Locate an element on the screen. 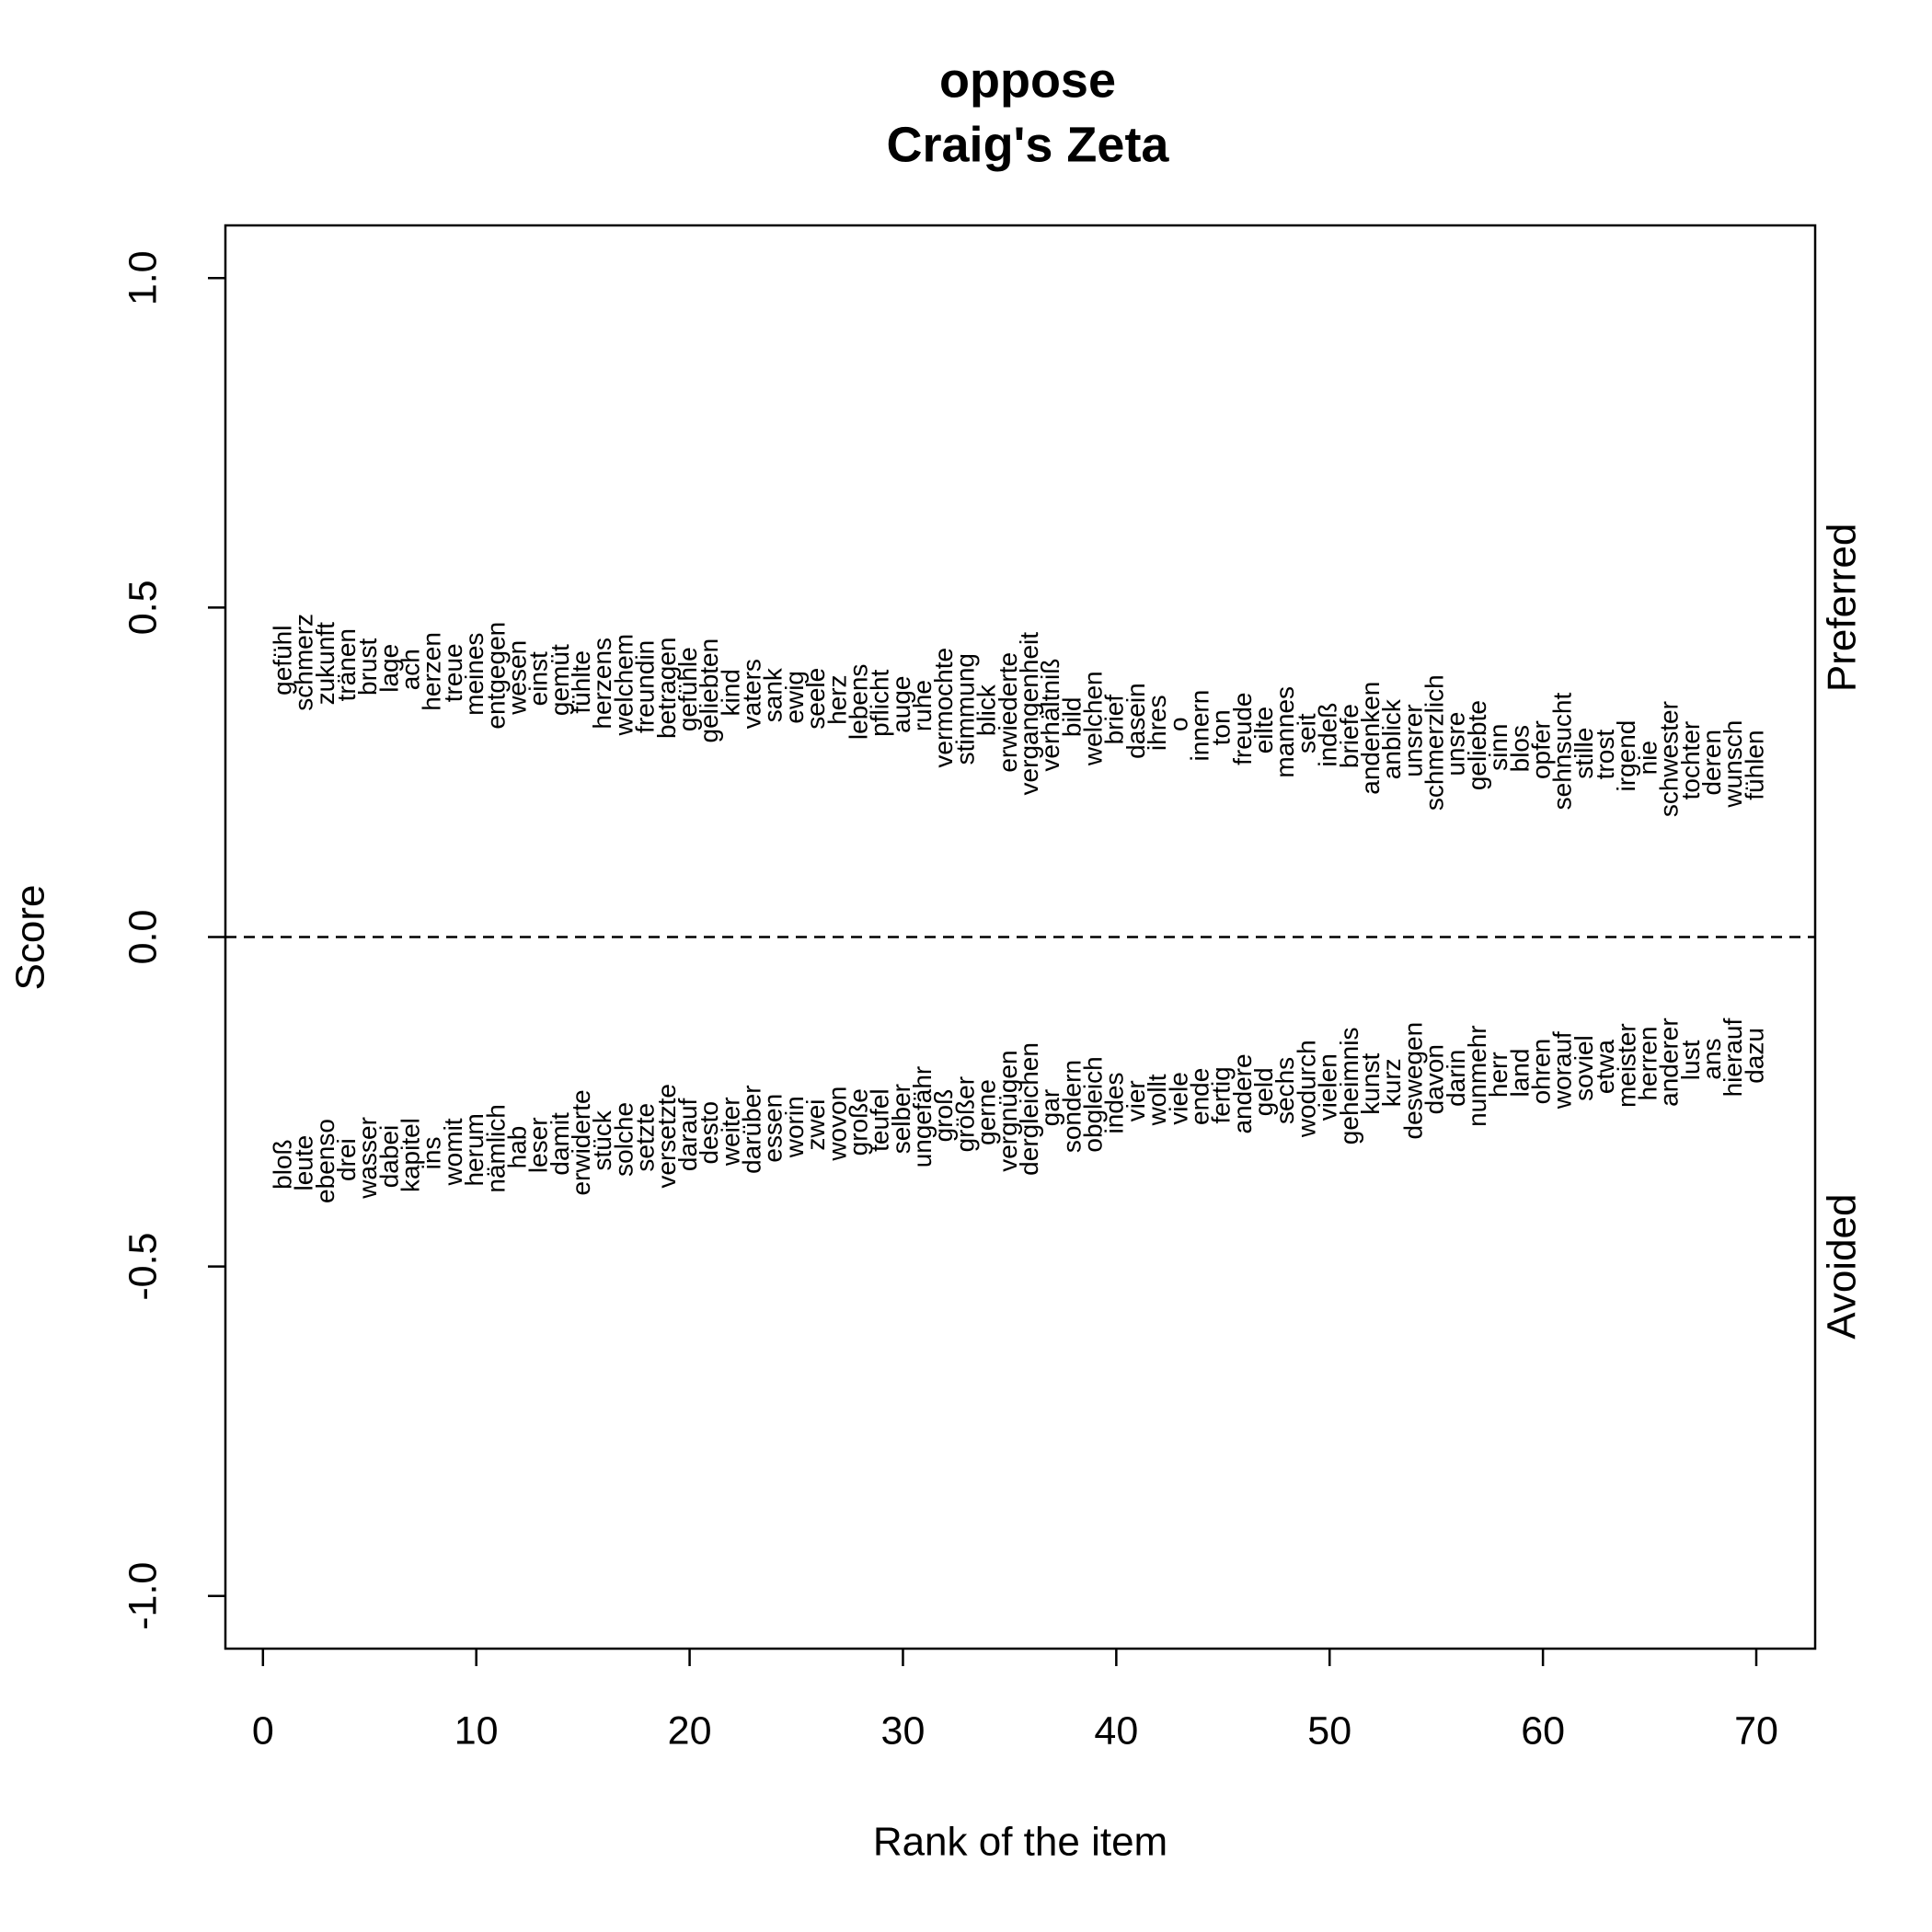  word: gar is located at coordinates (1050, 1107).